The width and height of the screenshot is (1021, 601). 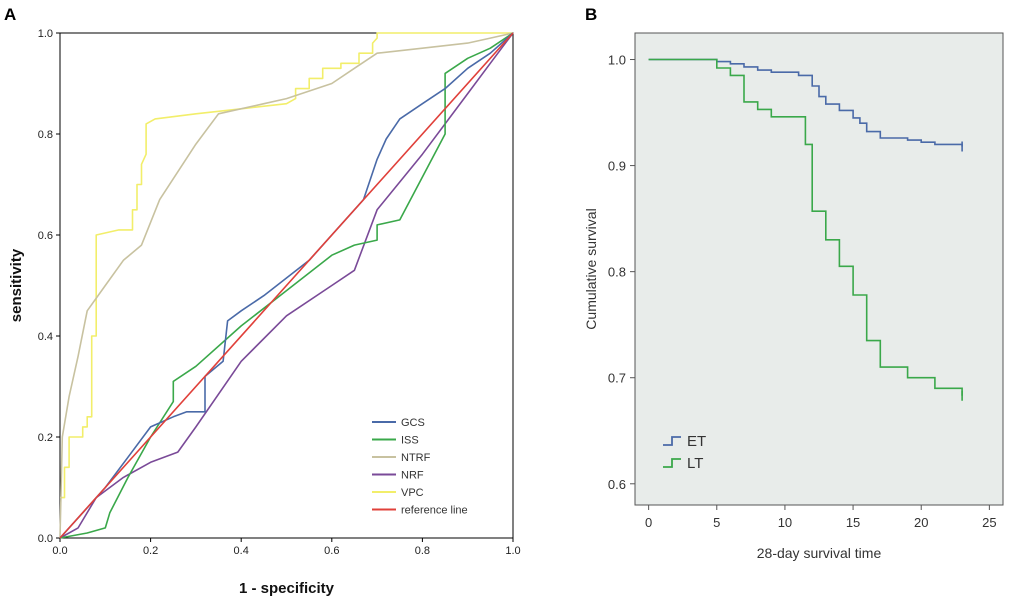 I want to click on x-tick-label-b: 10, so click(x=785, y=522).